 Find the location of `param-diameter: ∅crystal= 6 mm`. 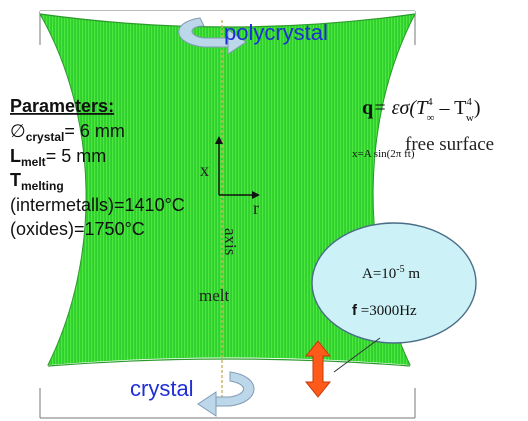

param-diameter: ∅crystal= 6 mm is located at coordinates (67, 132).